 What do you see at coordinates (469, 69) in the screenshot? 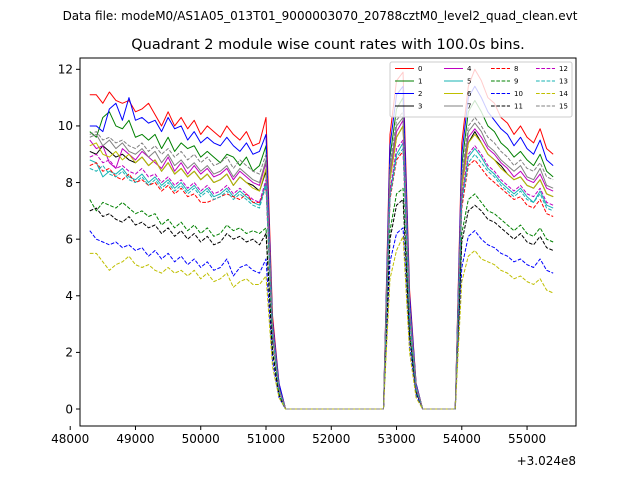
I see `legend-label-4: 4` at bounding box center [469, 69].